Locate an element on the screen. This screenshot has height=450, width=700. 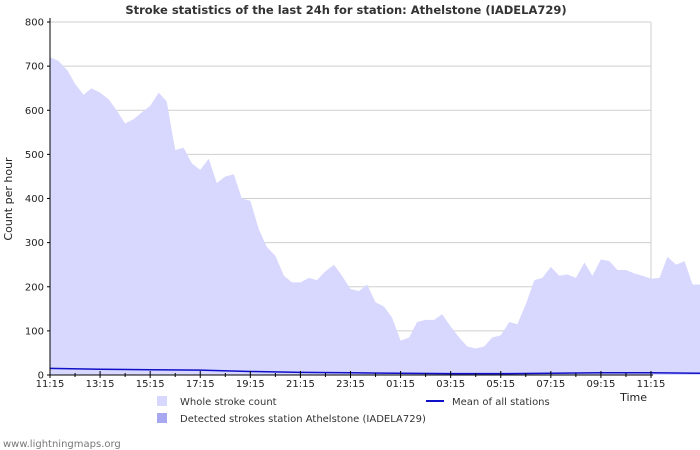
y-tick-labels: 0 100 200 300 400 500 600 700 800 is located at coordinates (37, 200).